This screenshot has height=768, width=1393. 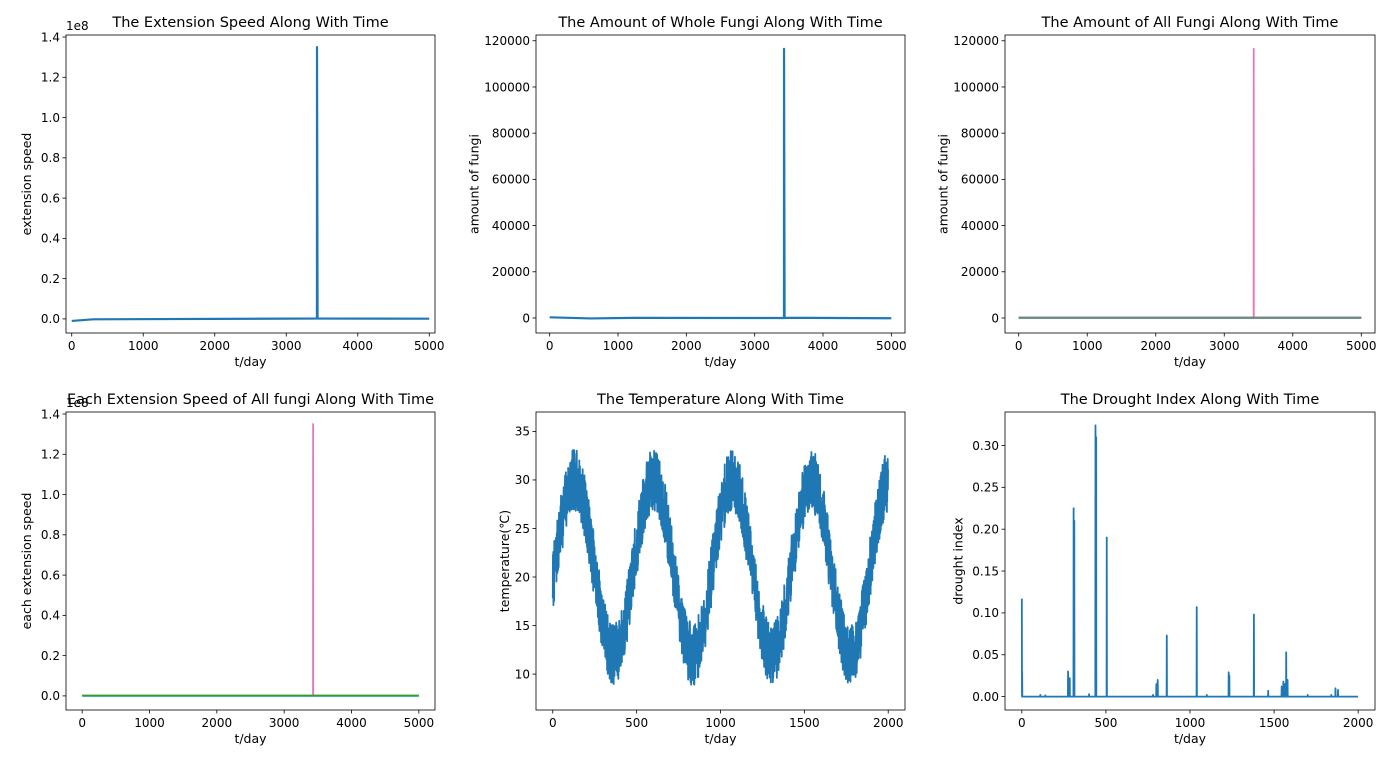 I want to click on y-tick-label: 30, so click(x=522, y=480).